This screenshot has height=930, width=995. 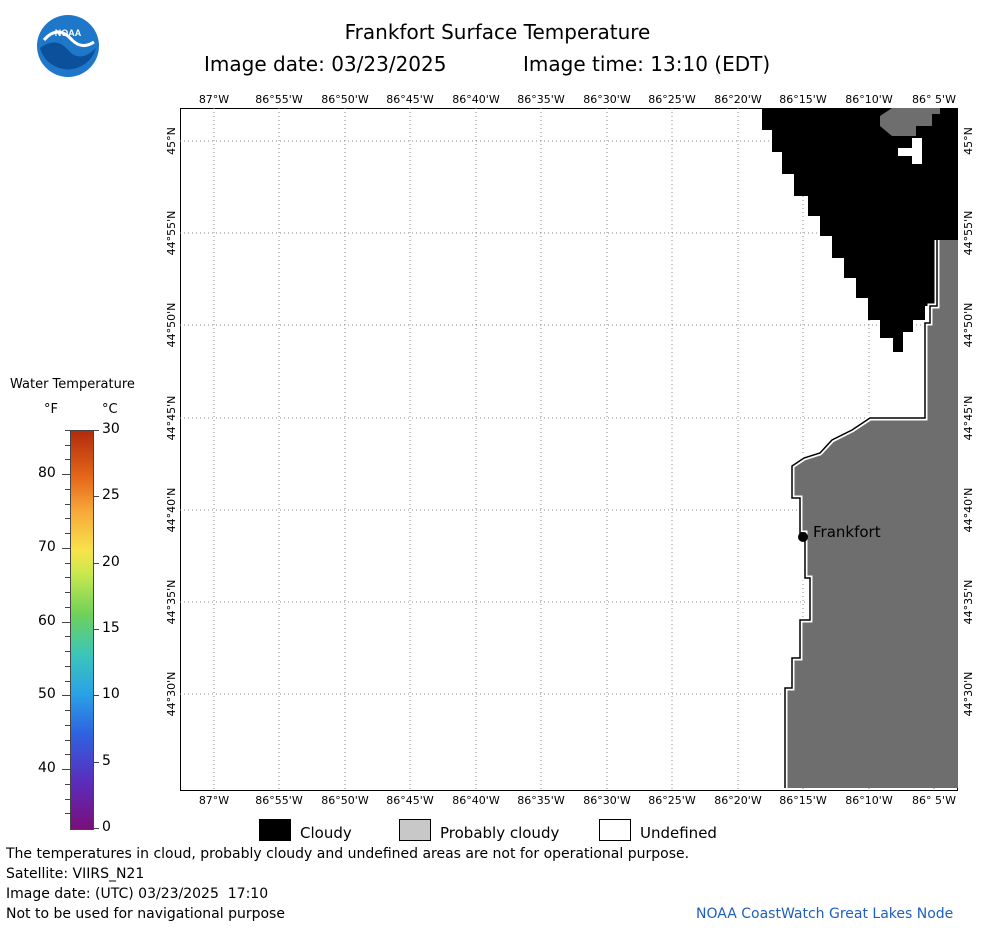 What do you see at coordinates (111, 628) in the screenshot?
I see `celsius-tick-label: 15` at bounding box center [111, 628].